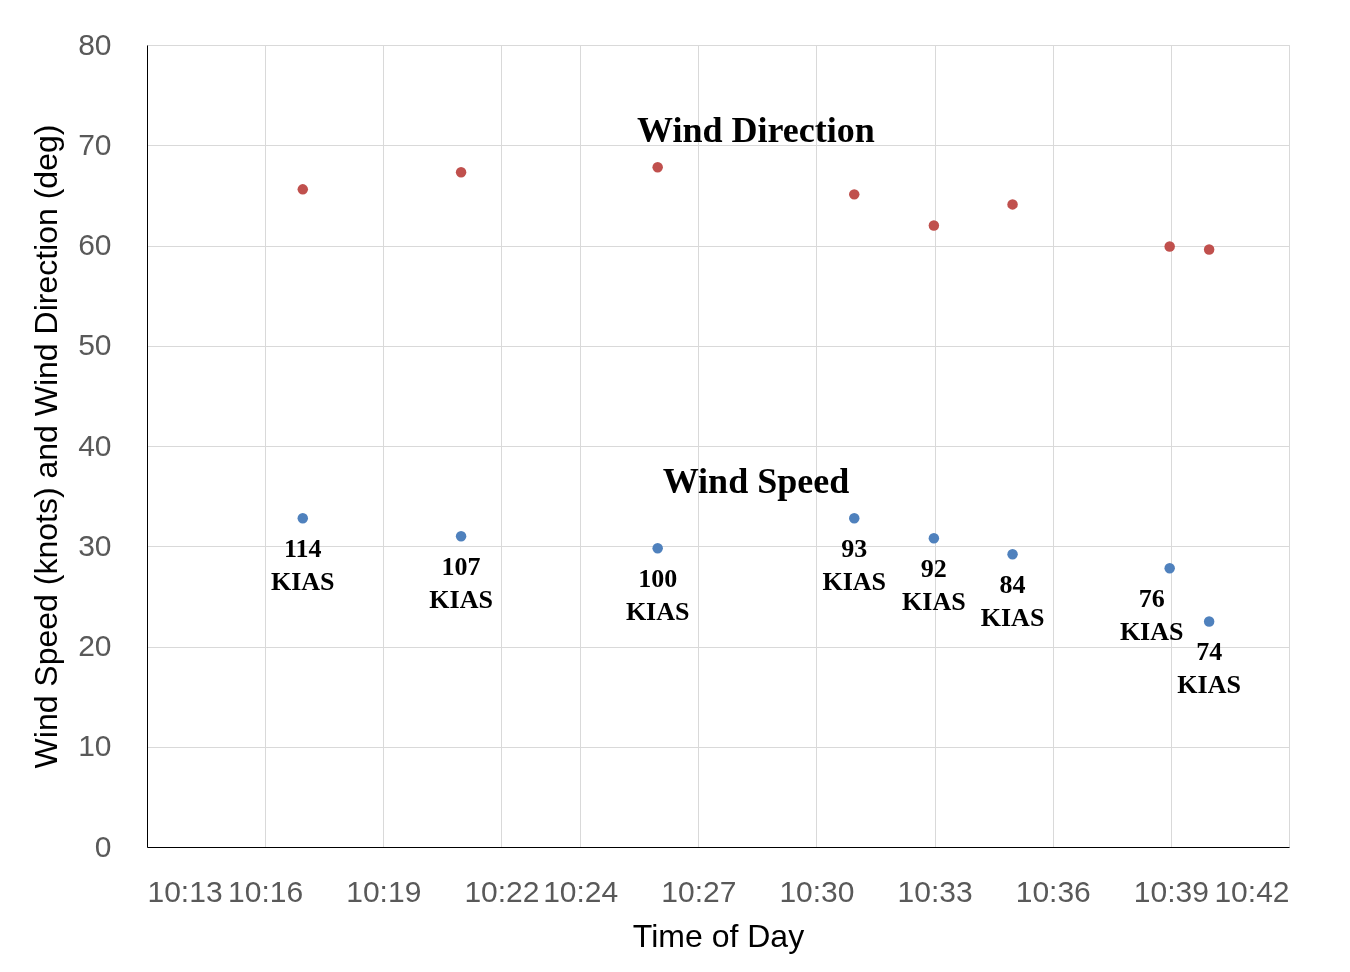 The width and height of the screenshot is (1350, 972). I want to click on series-label: Wind Speed, so click(756, 481).